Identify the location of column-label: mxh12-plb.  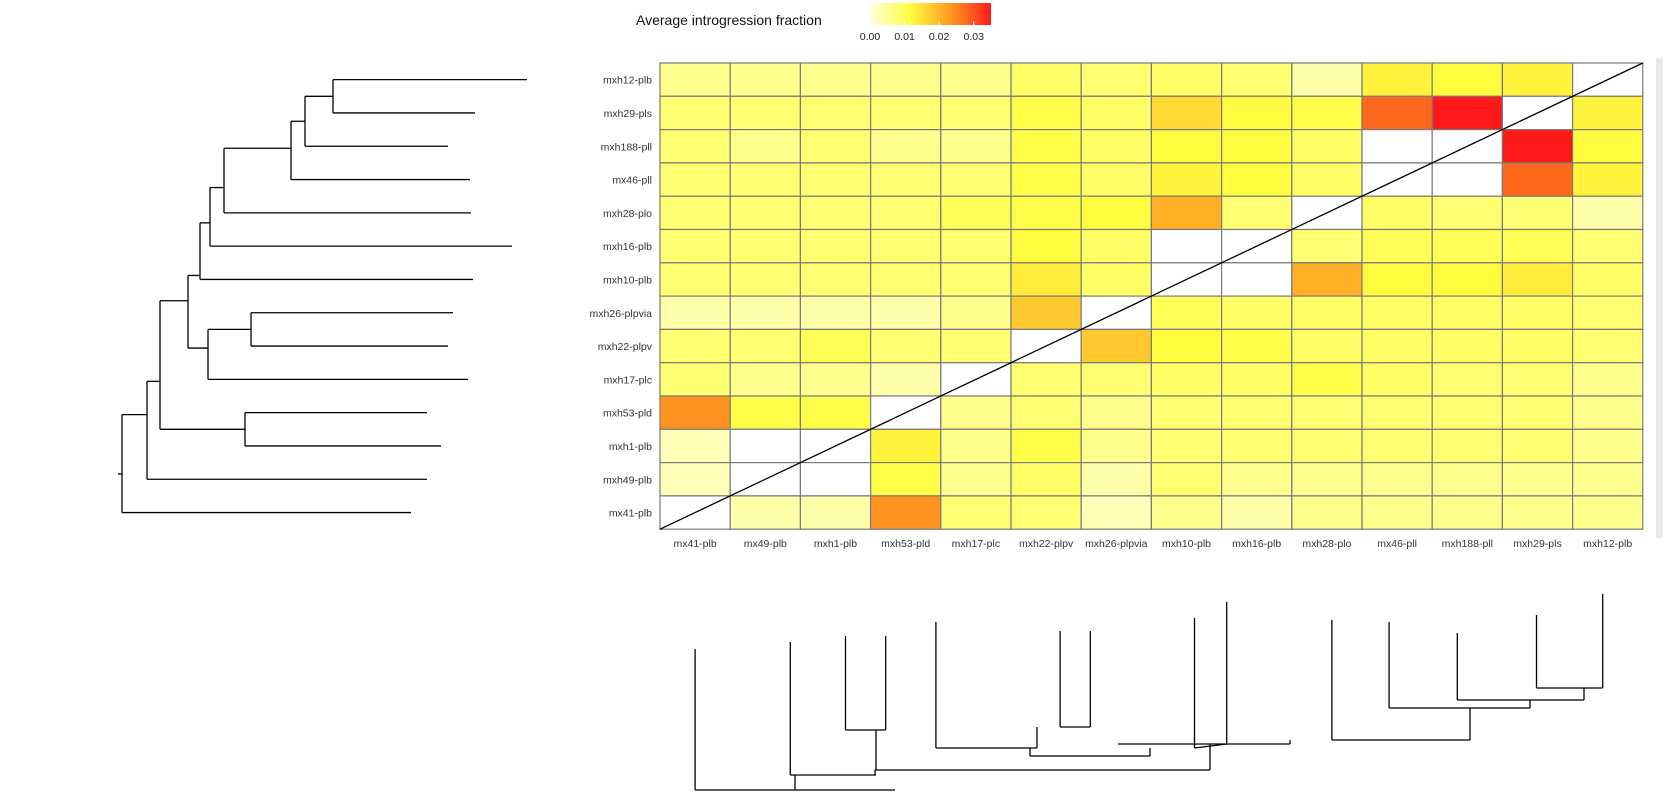
(1607, 544).